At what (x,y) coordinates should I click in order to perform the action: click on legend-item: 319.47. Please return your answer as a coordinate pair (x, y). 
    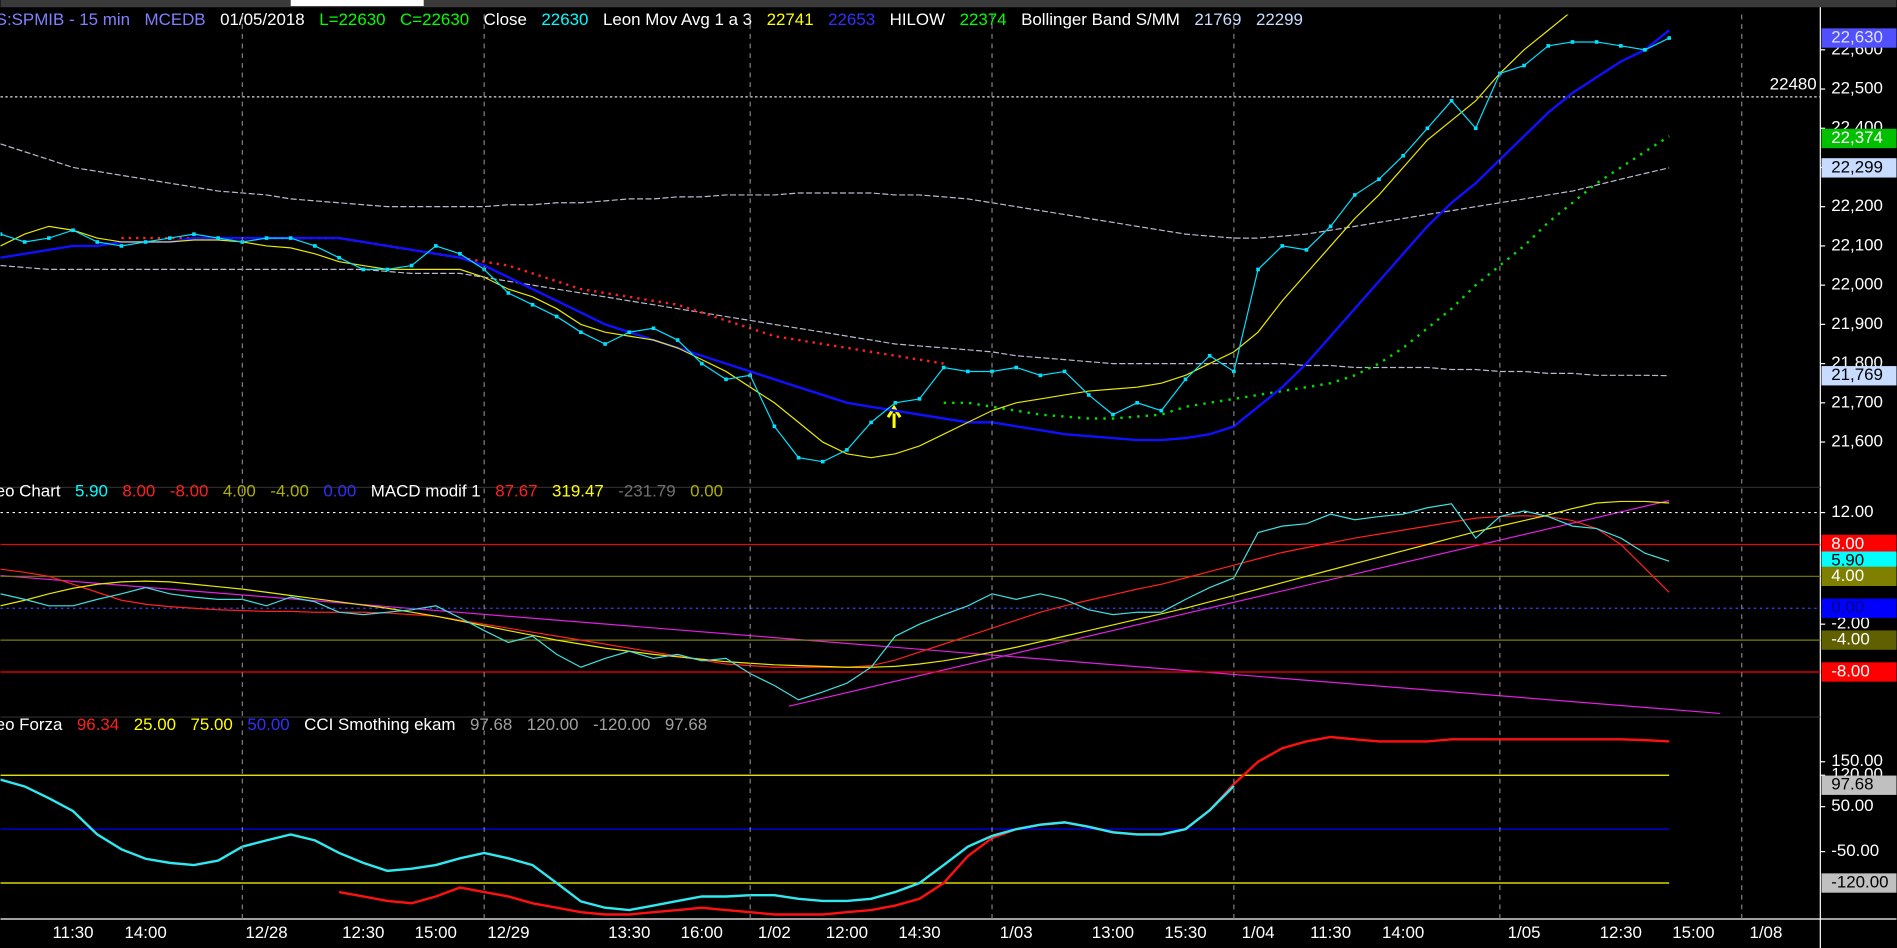
    Looking at the image, I should click on (578, 491).